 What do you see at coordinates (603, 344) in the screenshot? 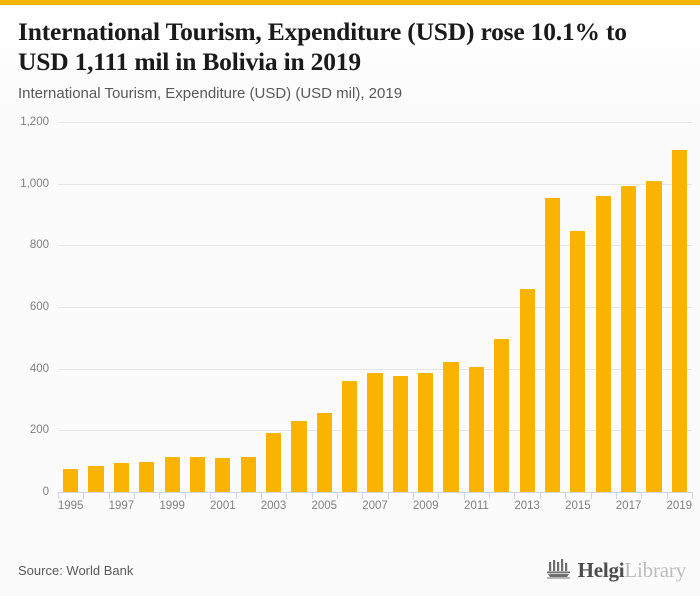
I see `bar-2016` at bounding box center [603, 344].